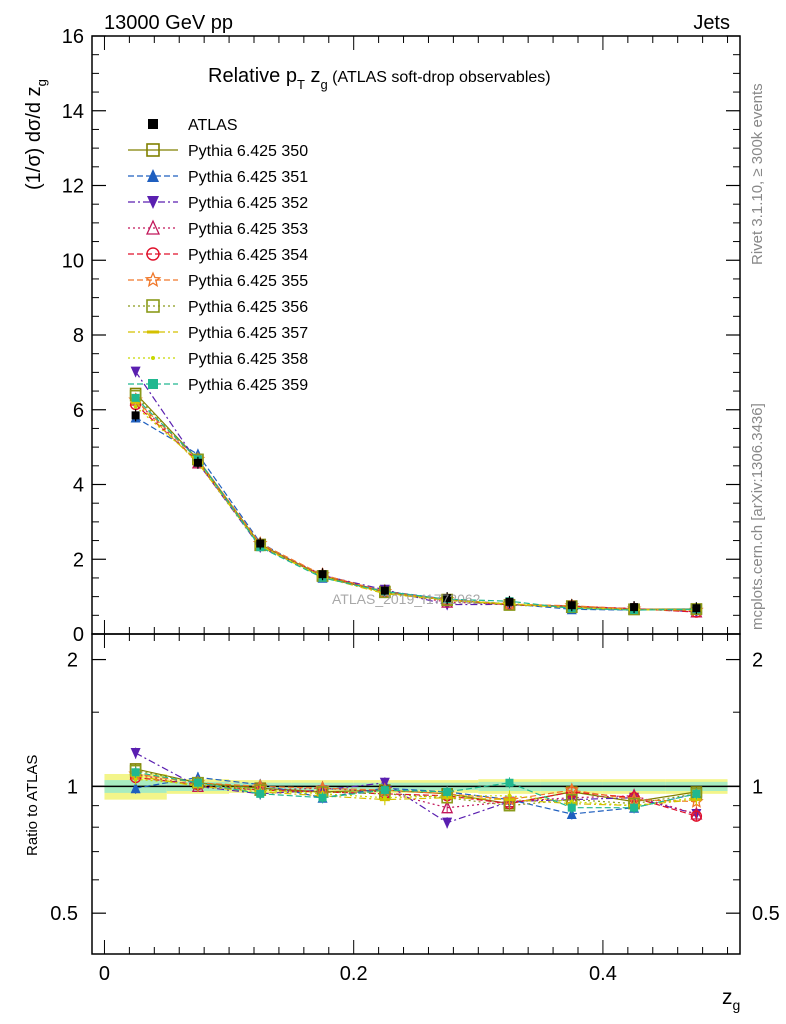  Describe the element at coordinates (73, 187) in the screenshot. I see `main-y-tick-label: 12` at that location.